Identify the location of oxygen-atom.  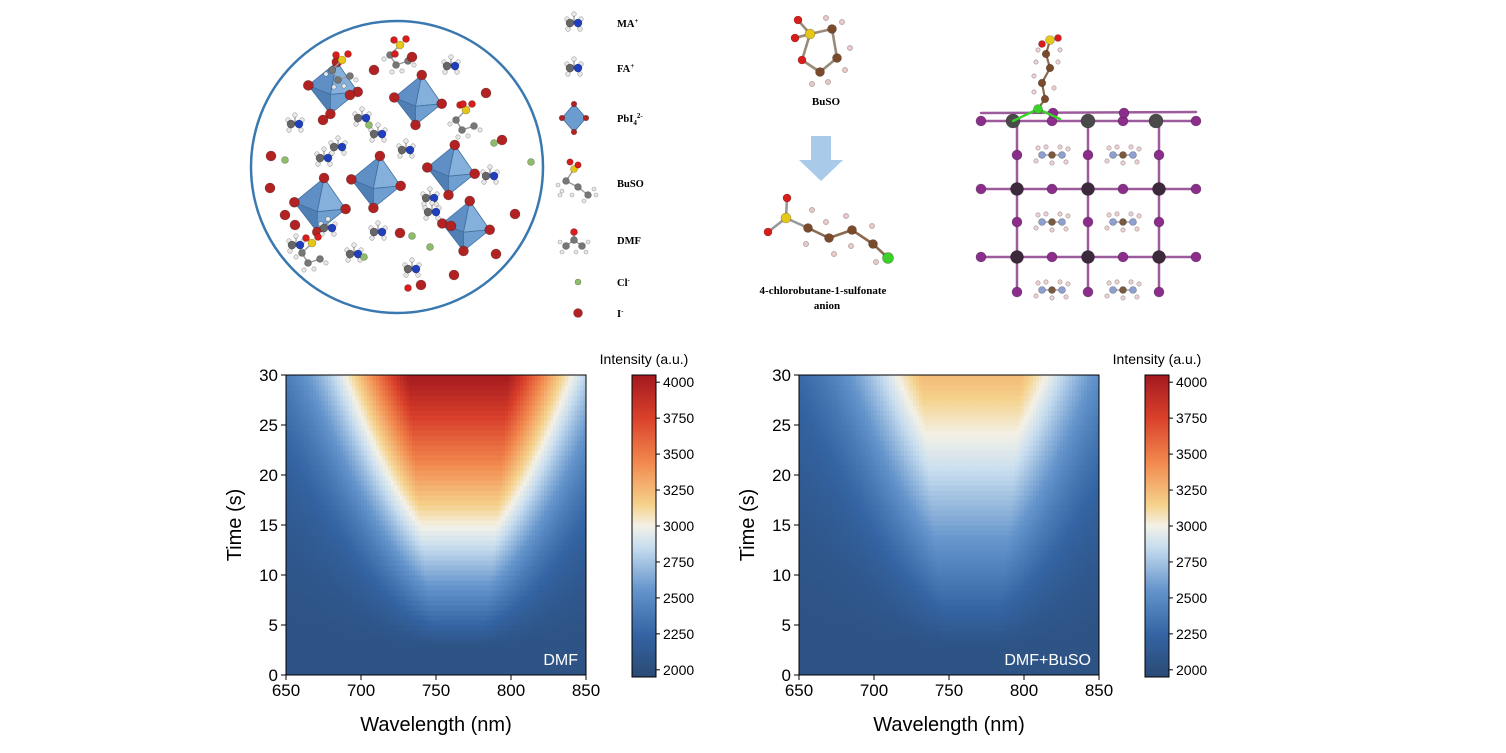
(463, 104).